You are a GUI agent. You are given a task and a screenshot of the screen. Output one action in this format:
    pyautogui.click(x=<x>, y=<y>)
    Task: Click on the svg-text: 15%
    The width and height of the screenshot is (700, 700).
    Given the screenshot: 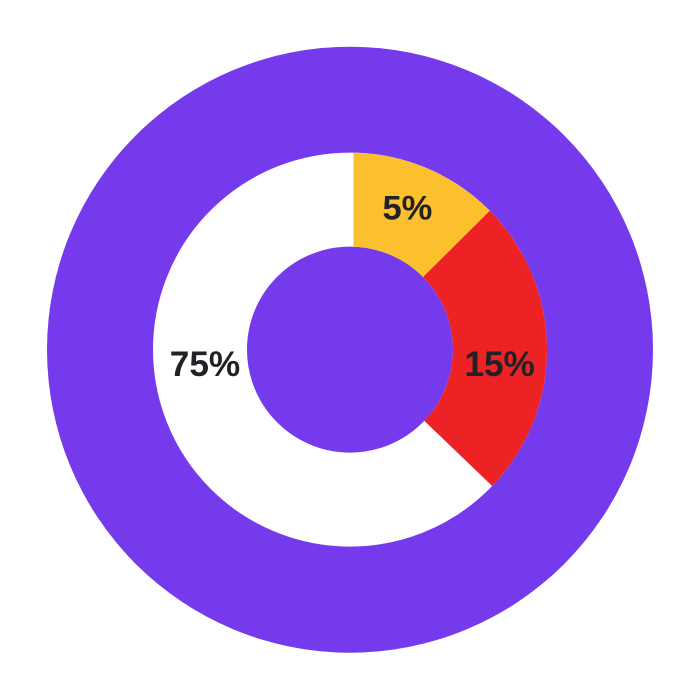 What is the action you would take?
    pyautogui.click(x=499, y=364)
    